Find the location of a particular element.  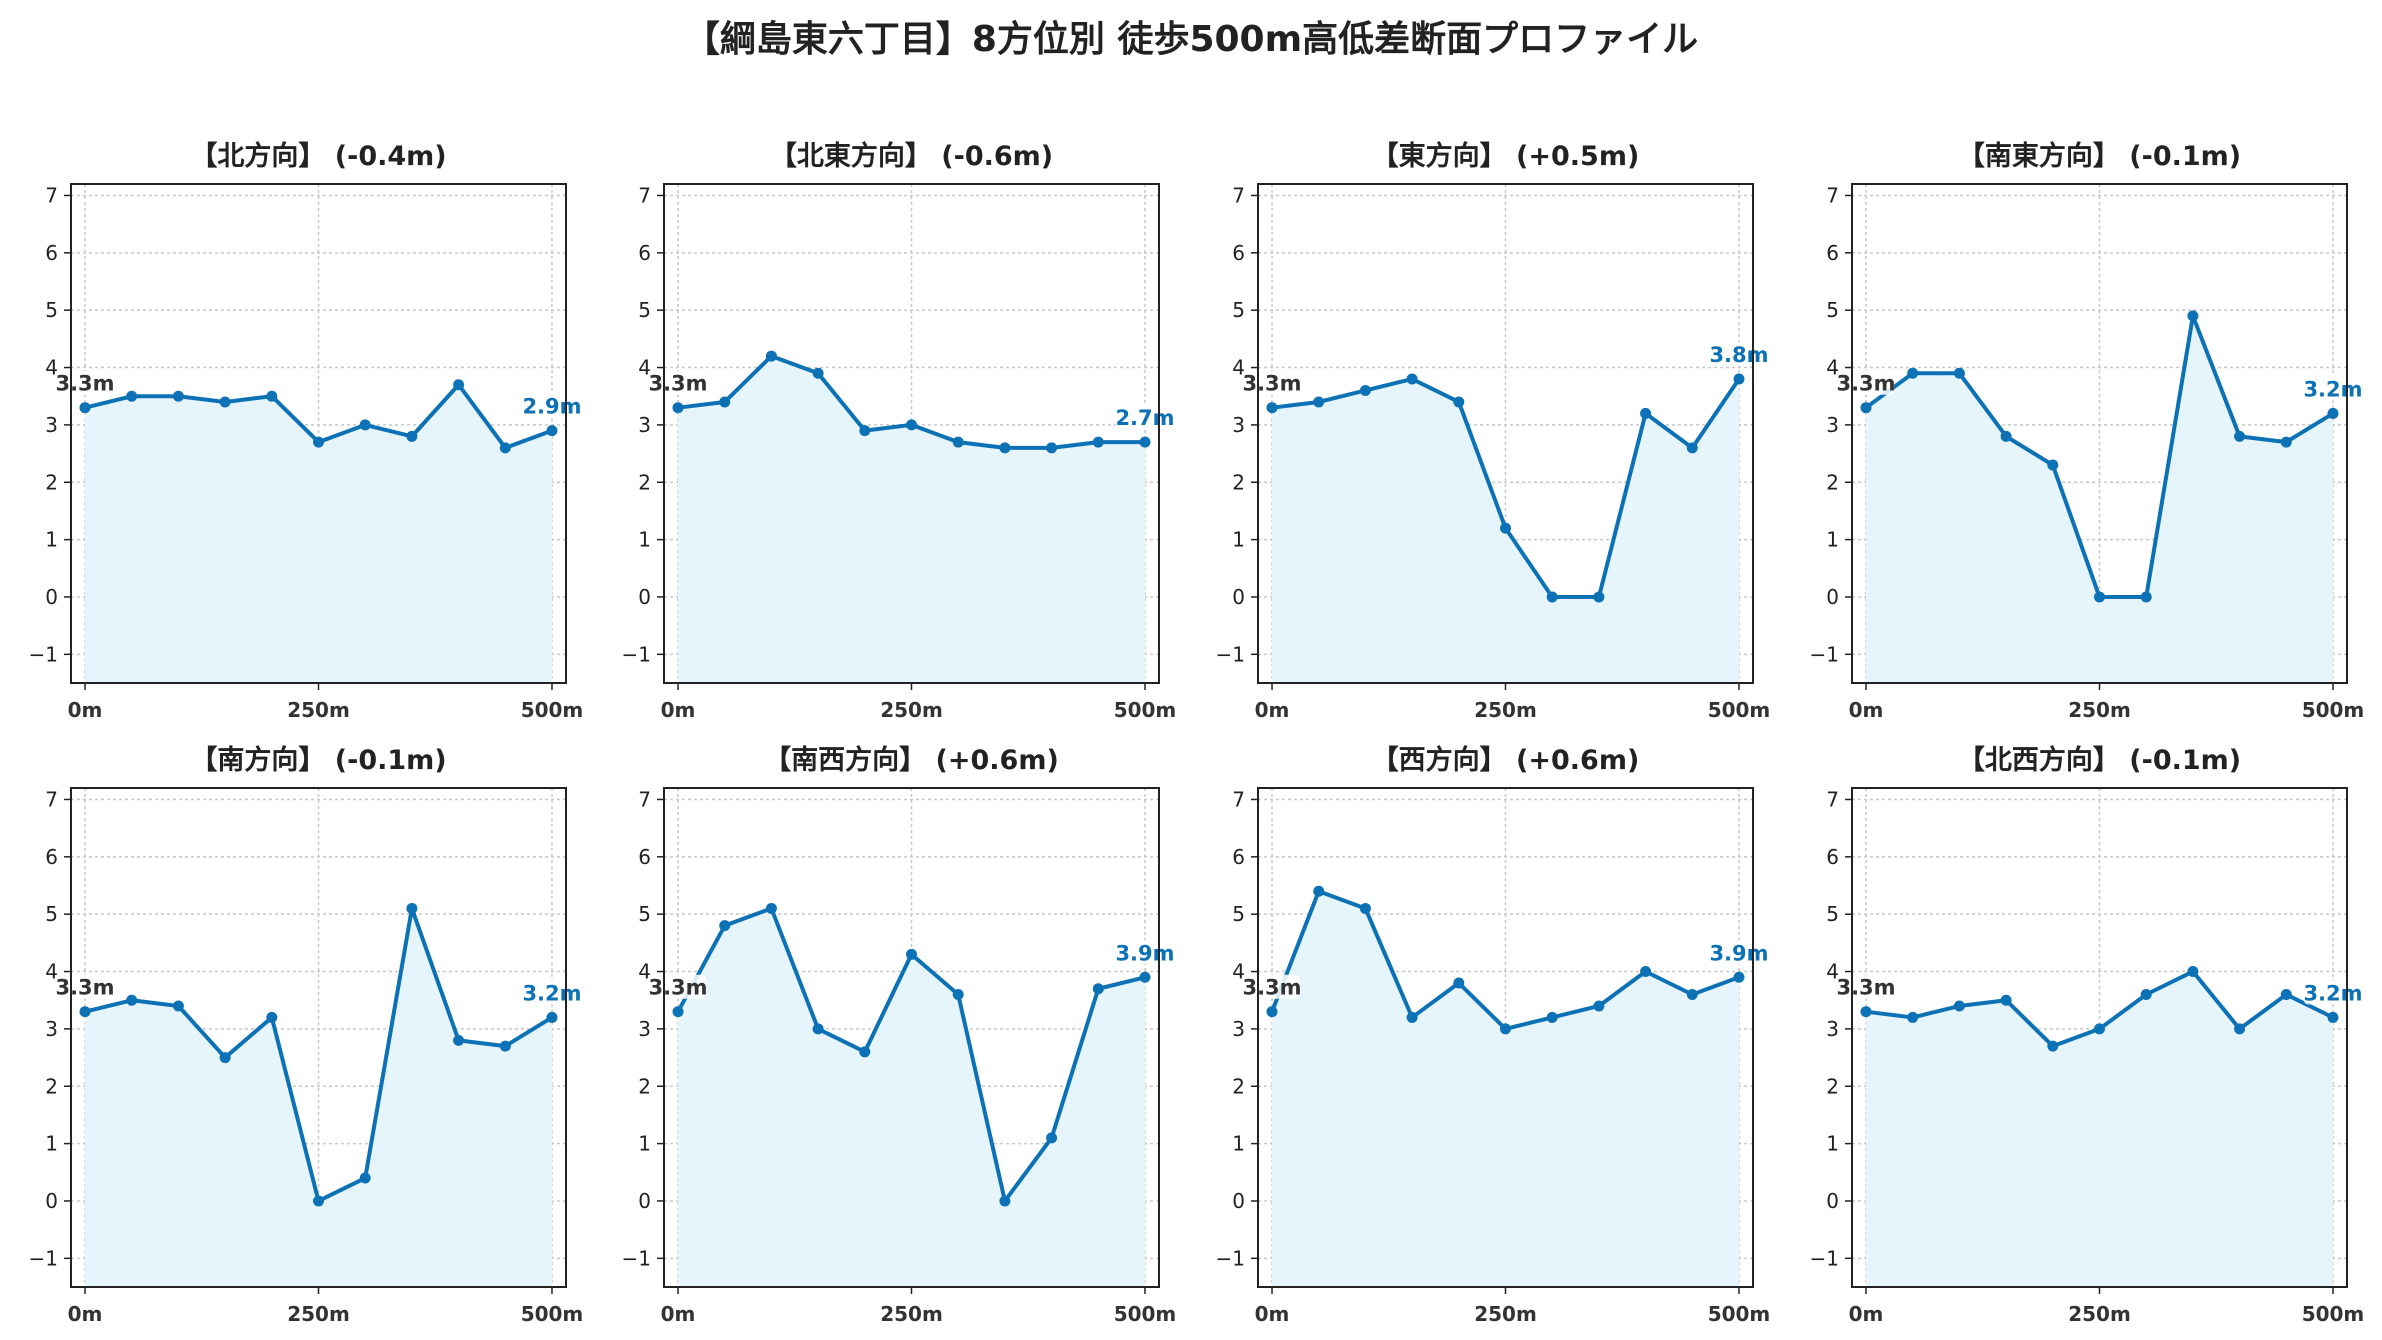

y-tick-label: 4 is located at coordinates (1238, 368).